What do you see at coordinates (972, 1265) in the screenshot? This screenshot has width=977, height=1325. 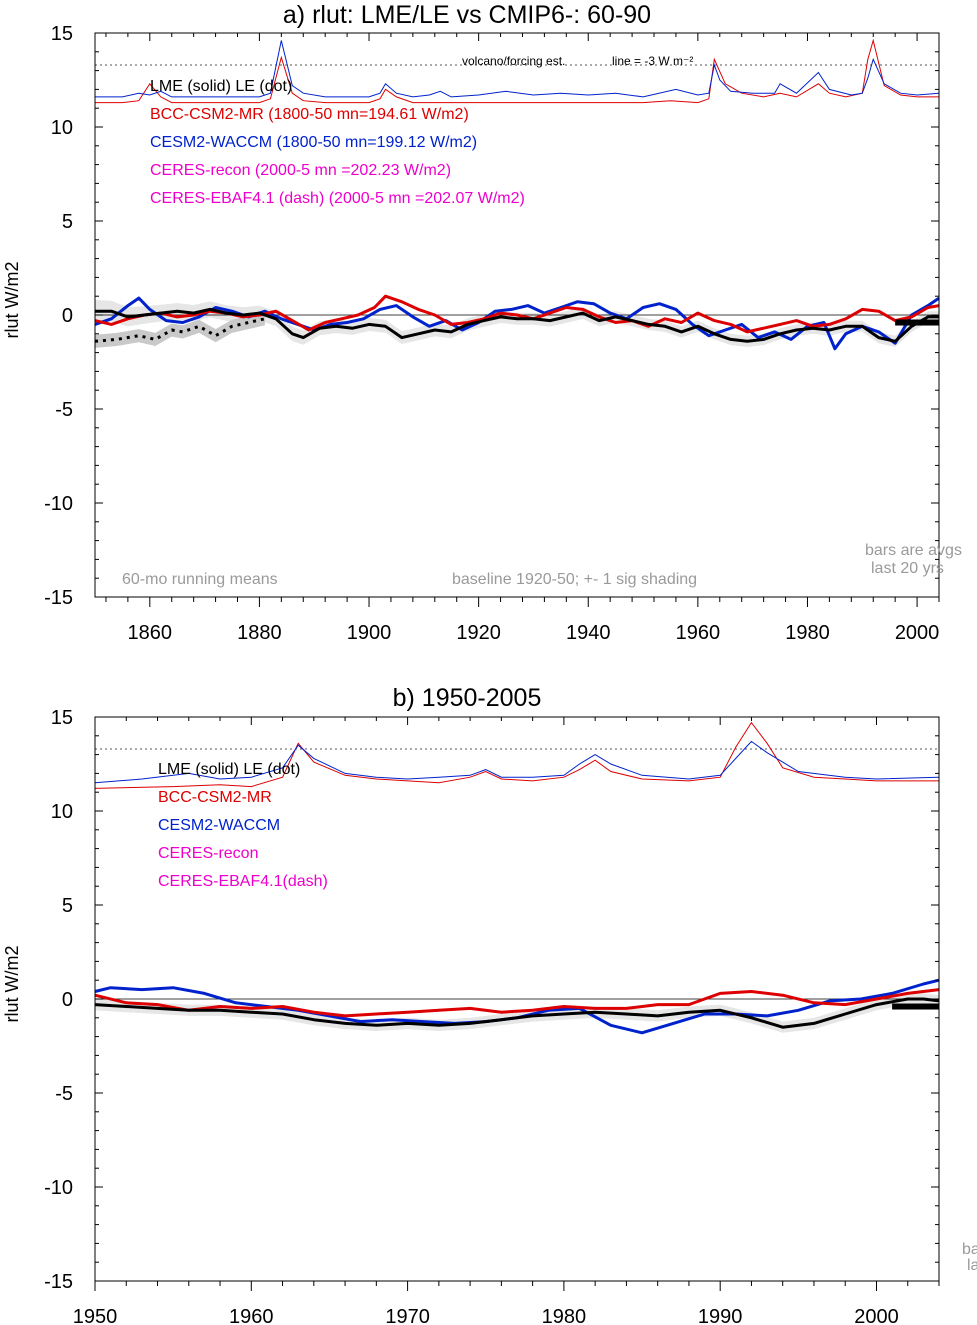 I see `annotation-bars2: la` at bounding box center [972, 1265].